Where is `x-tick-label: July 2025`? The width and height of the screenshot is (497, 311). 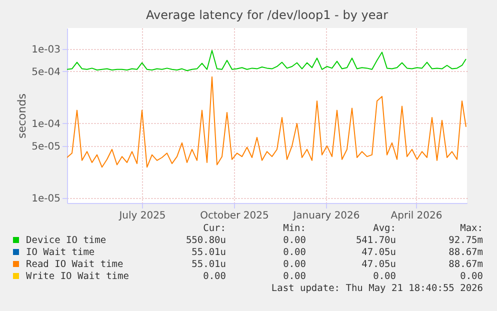 x-tick-label: July 2025 is located at coordinates (142, 216).